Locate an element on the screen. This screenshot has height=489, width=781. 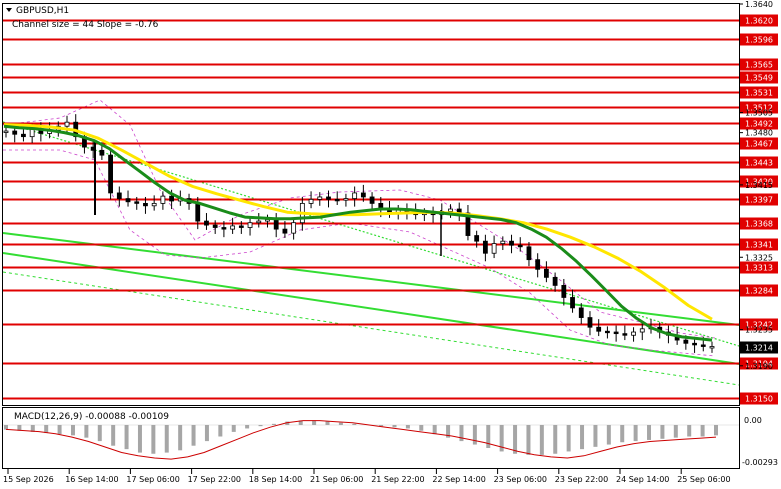
x-tick-label: 17 Sep 22:00 is located at coordinates (214, 479).